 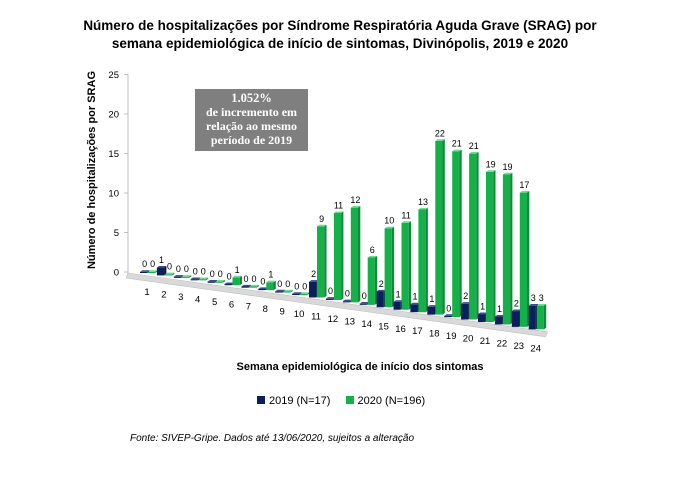 What do you see at coordinates (251, 140) in the screenshot?
I see `callout-line-4: período de 2019` at bounding box center [251, 140].